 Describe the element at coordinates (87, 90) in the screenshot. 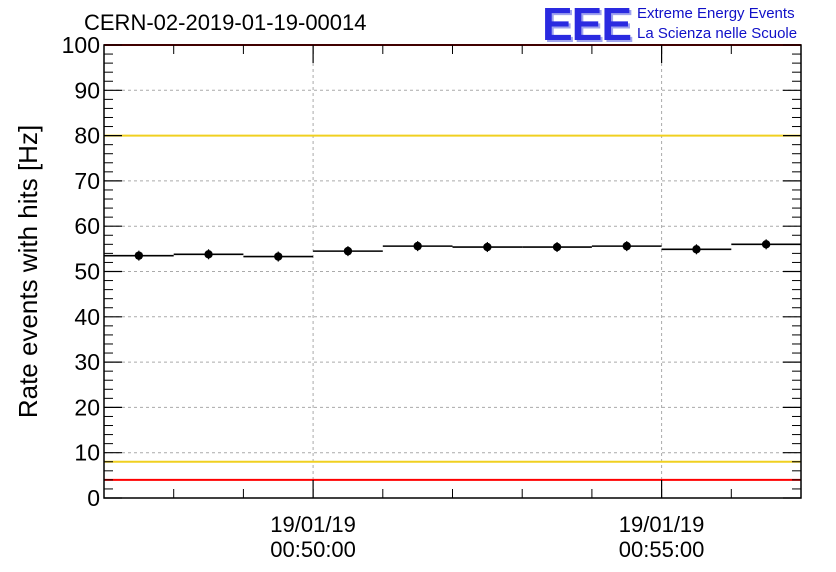

I see `y-tick-label: 90` at that location.